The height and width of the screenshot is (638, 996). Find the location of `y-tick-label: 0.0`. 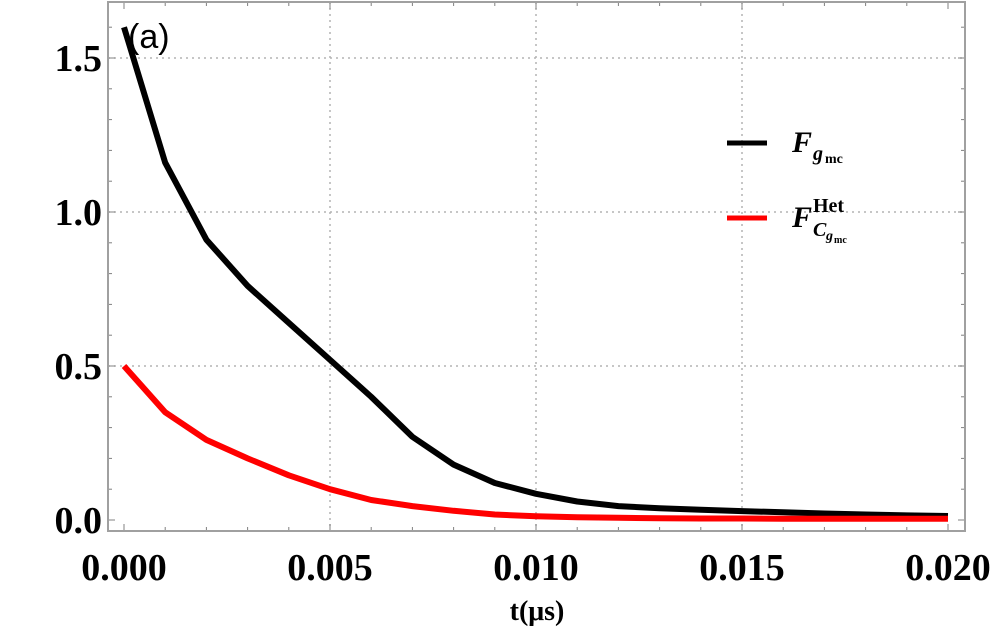

y-tick-label: 0.0 is located at coordinates (79, 521).